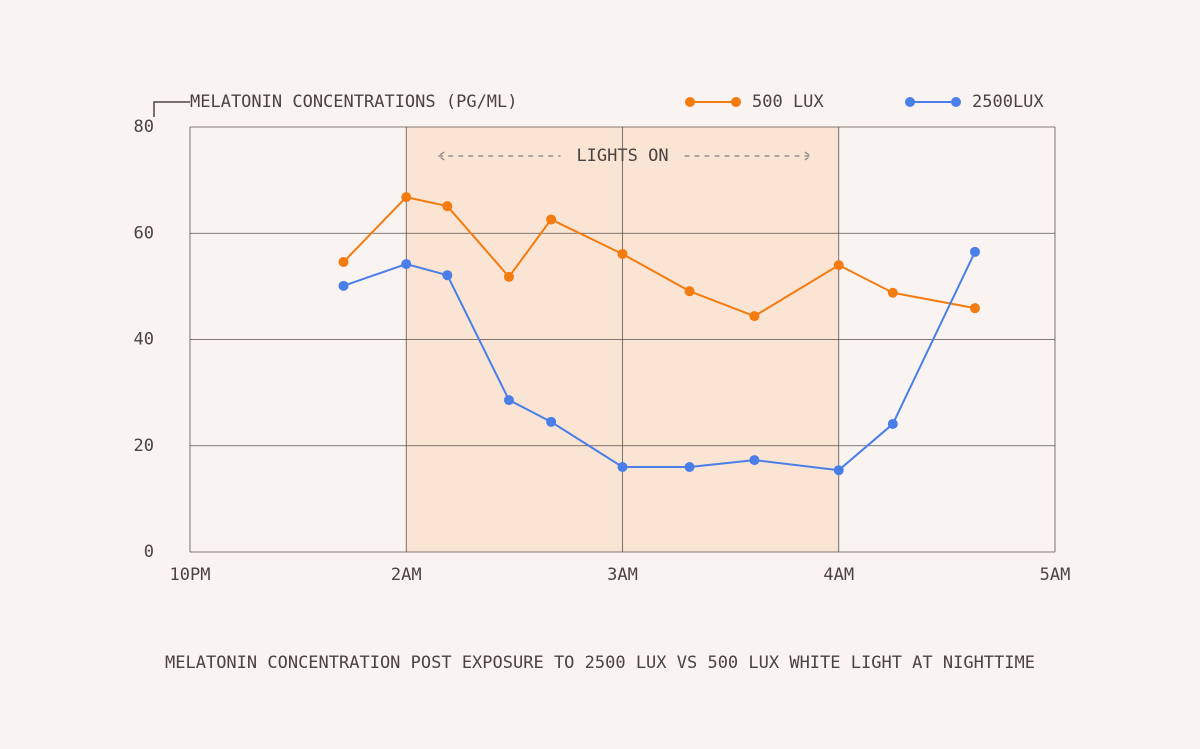  What do you see at coordinates (144, 446) in the screenshot?
I see `y-tick-label: 20` at bounding box center [144, 446].